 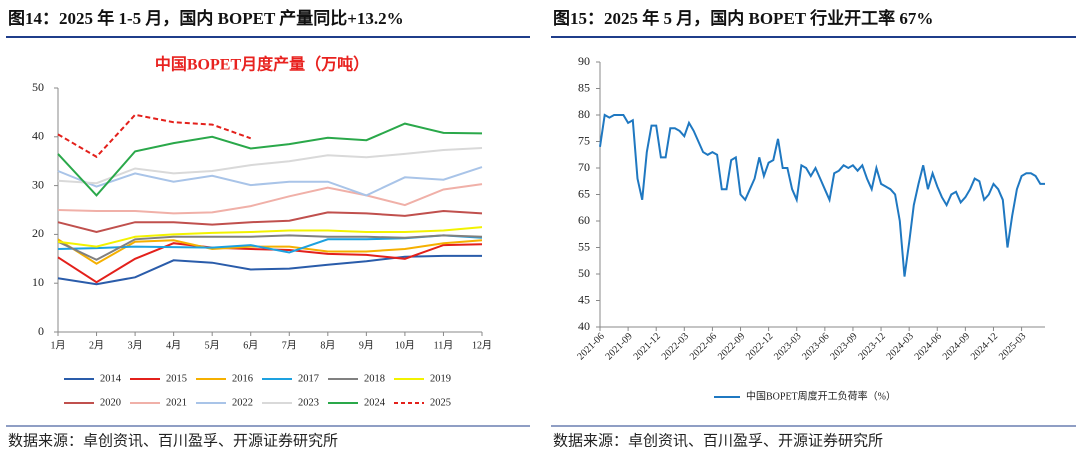 I want to click on y-tick-label: 90, so click(x=584, y=61).